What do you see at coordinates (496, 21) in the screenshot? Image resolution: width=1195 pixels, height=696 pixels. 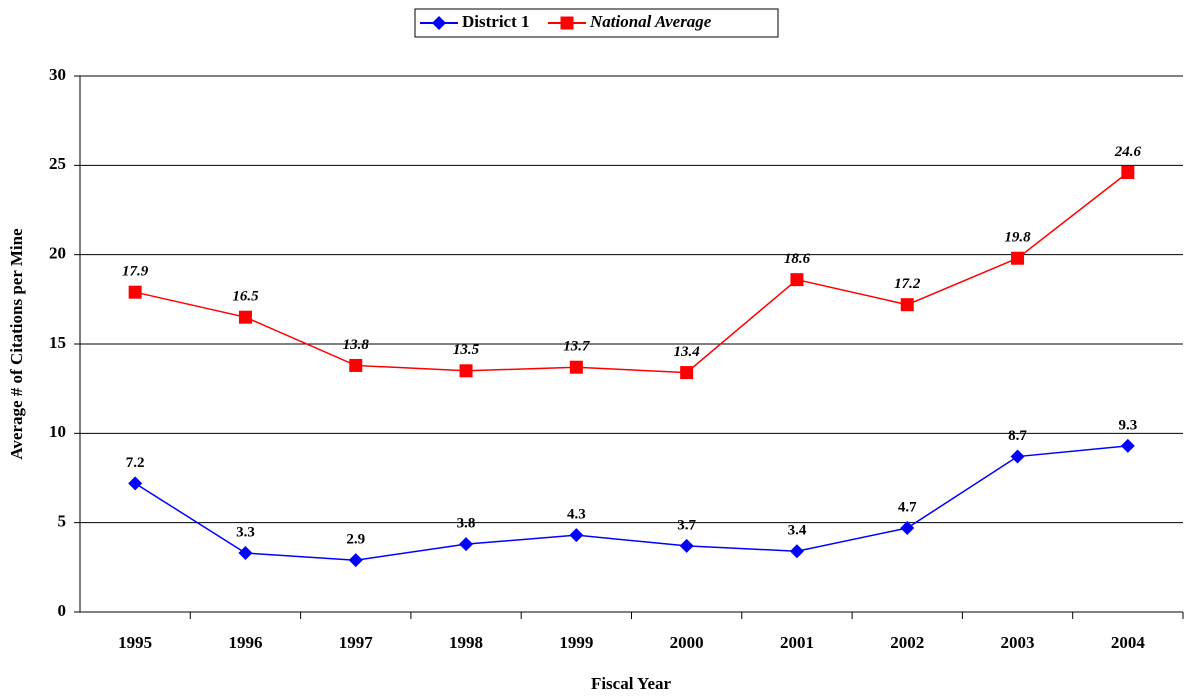 I see `legend-label: District 1` at bounding box center [496, 21].